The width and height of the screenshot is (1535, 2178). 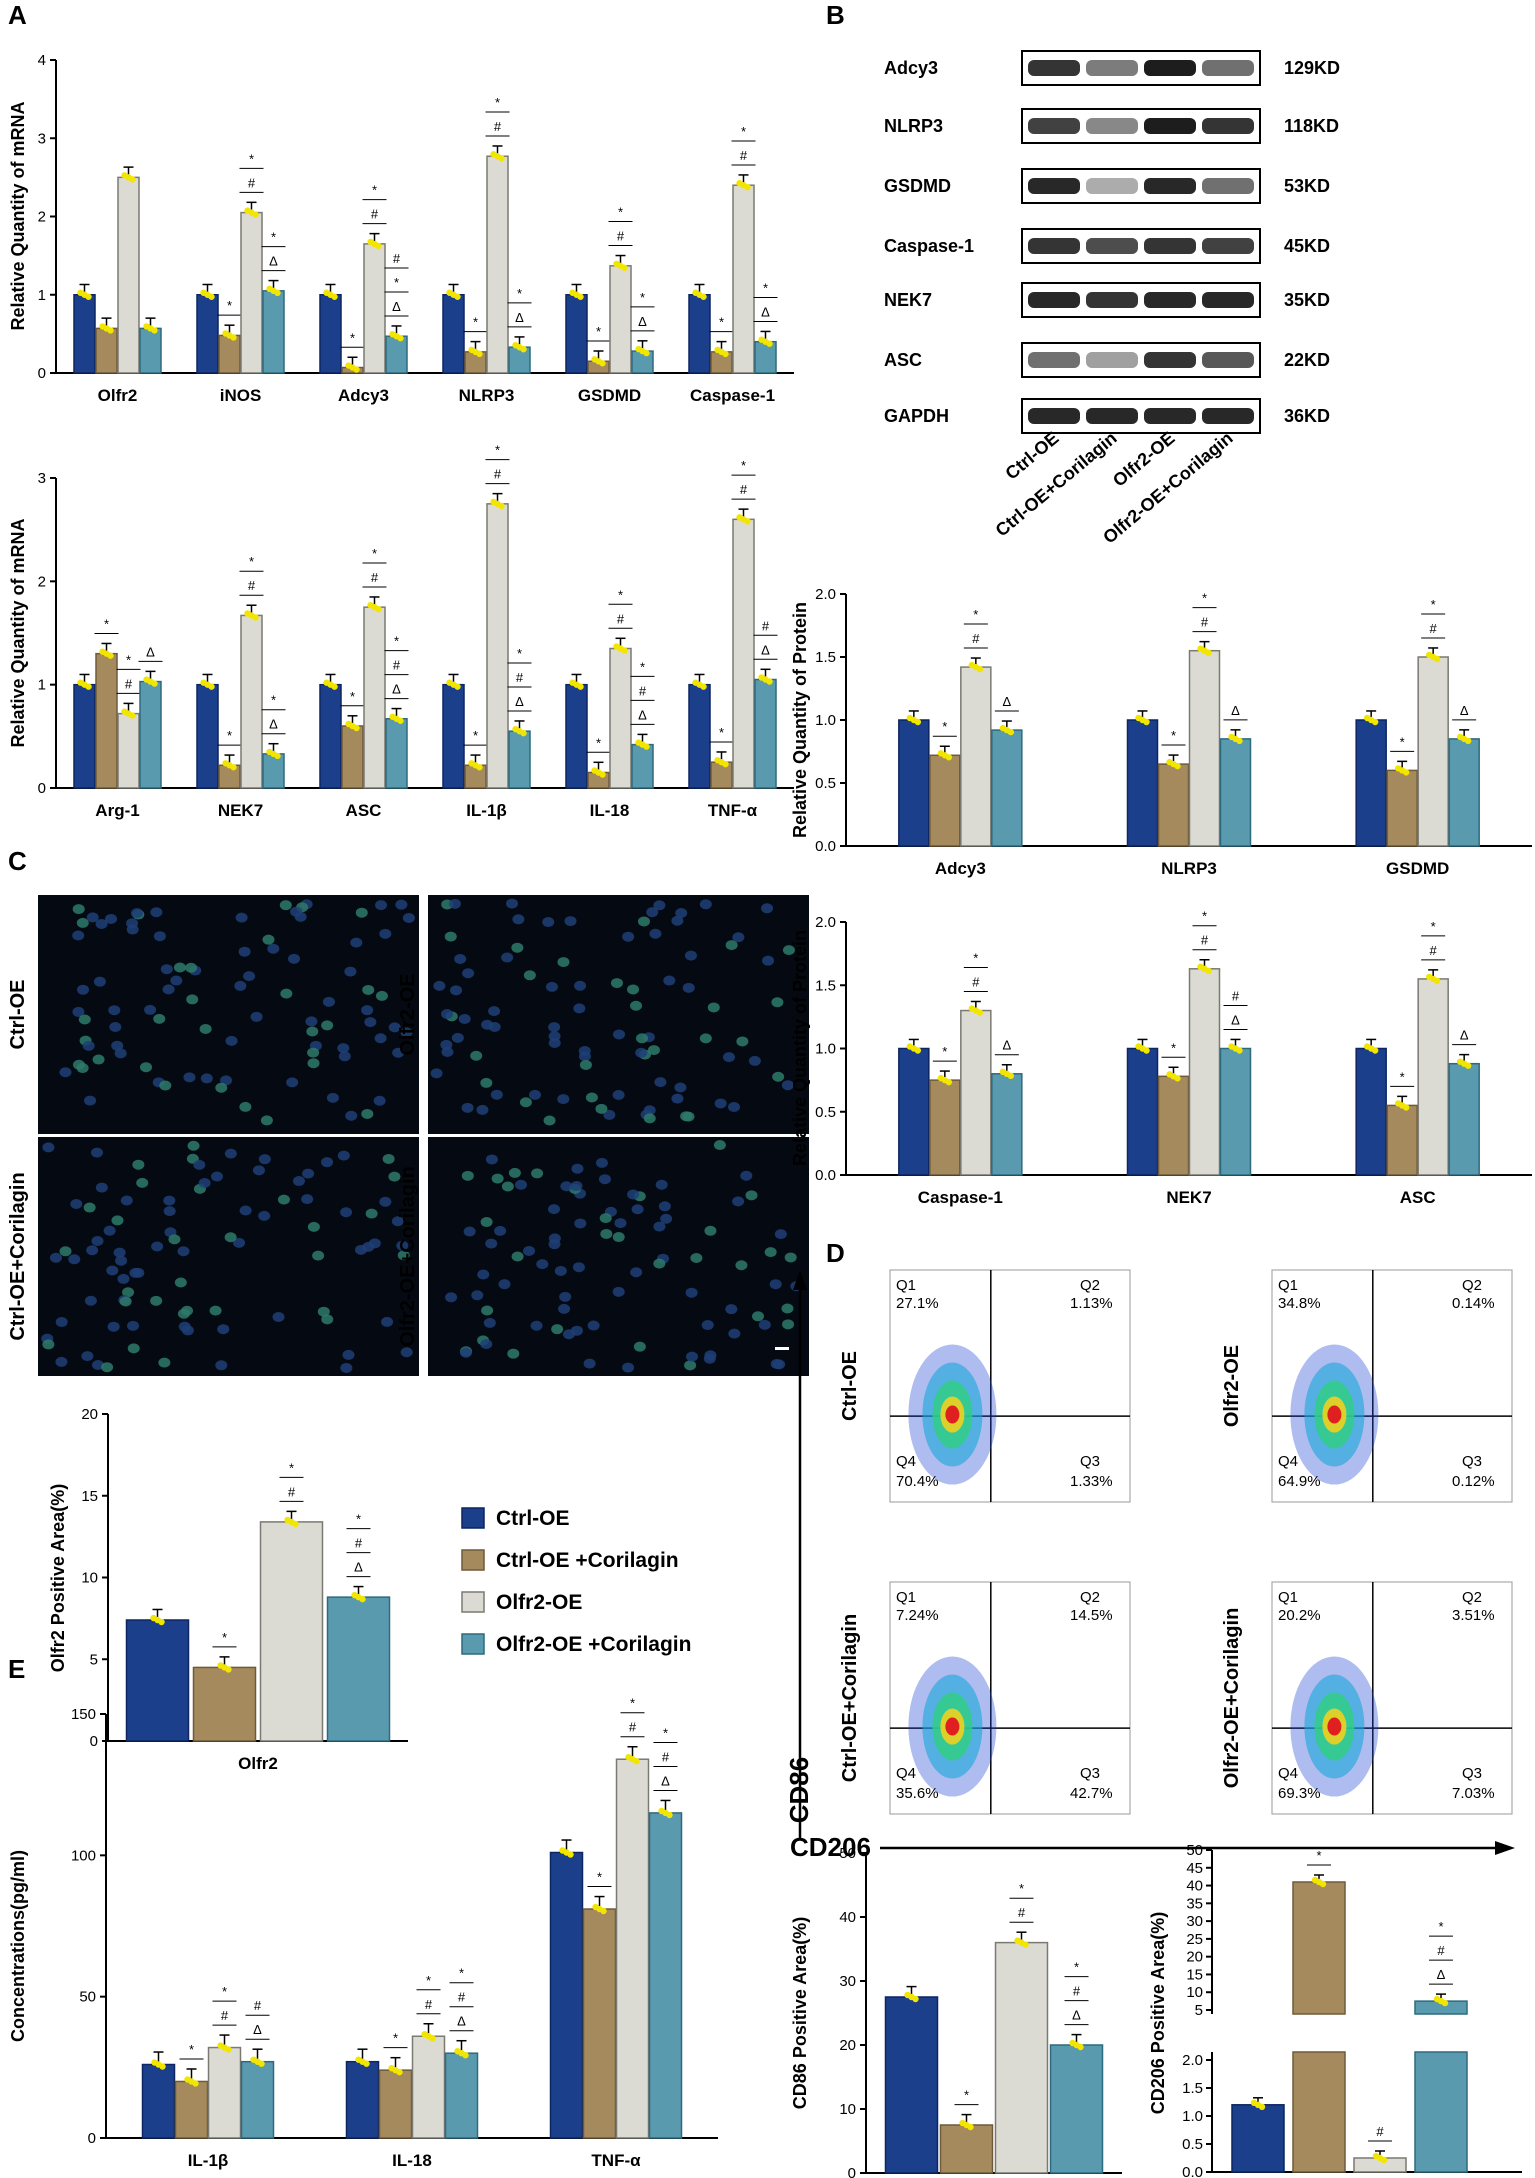 I want to click on kd-label: 129KD, so click(x=1312, y=68).